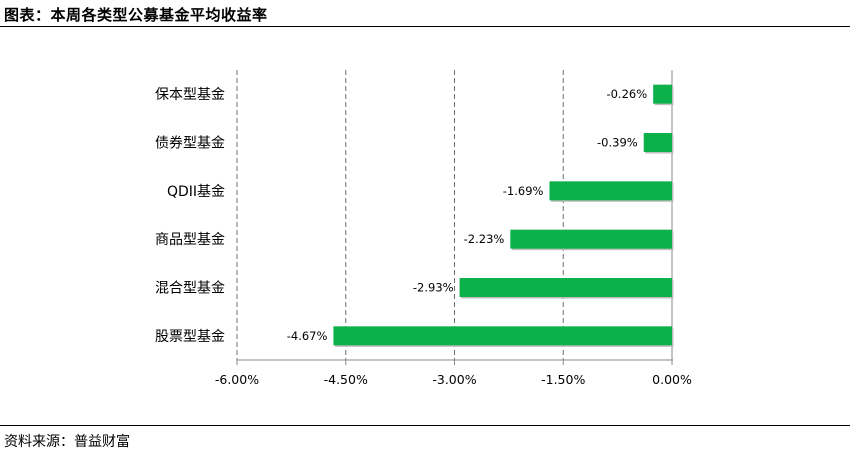 This screenshot has width=856, height=454. I want to click on source-note: 资料来源：普益财富, so click(67, 442).